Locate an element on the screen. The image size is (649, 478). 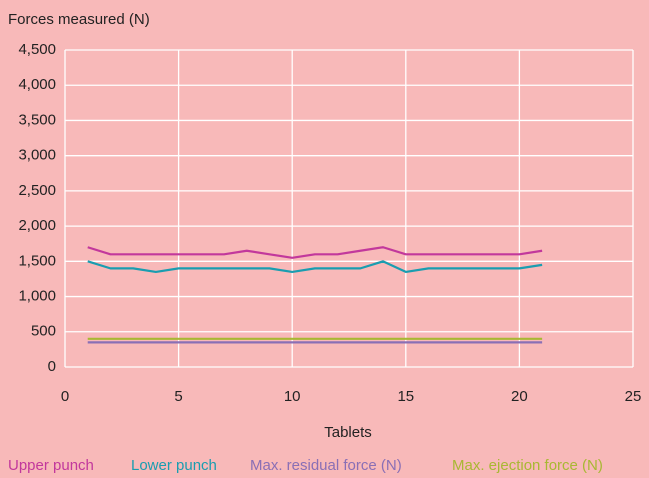
y-tick-label: 4,000 is located at coordinates (37, 84).